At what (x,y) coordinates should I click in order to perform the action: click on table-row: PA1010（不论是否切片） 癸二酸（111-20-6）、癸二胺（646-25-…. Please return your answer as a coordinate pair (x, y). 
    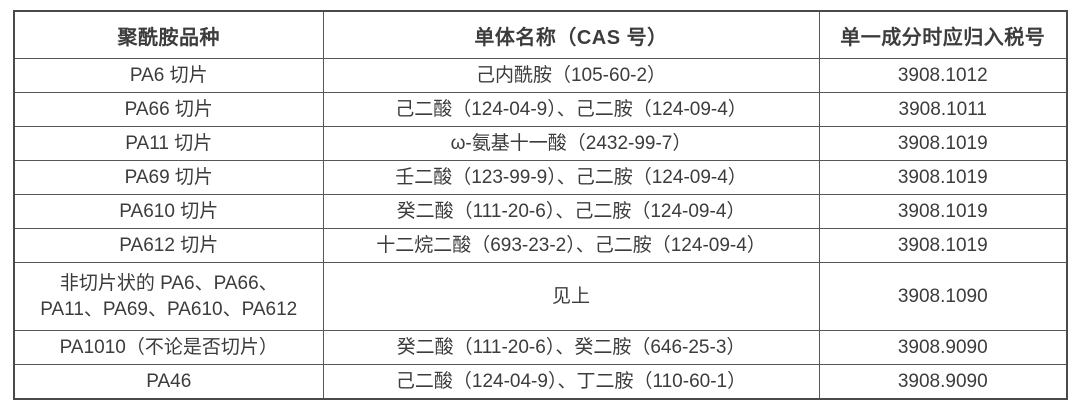
    Looking at the image, I should click on (540, 347).